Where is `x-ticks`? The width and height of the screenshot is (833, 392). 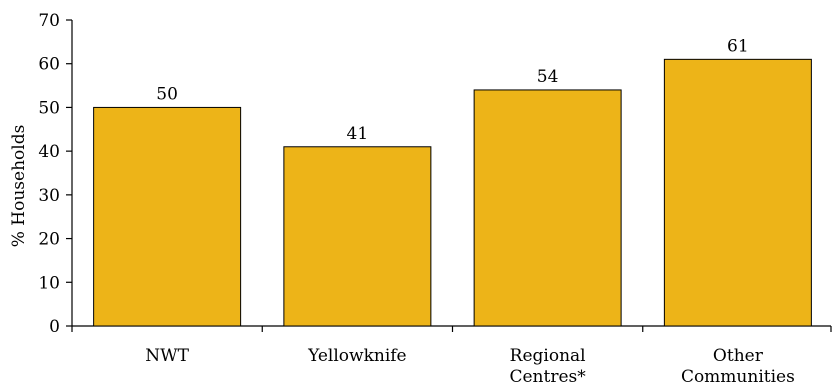 x-ticks is located at coordinates (451, 329).